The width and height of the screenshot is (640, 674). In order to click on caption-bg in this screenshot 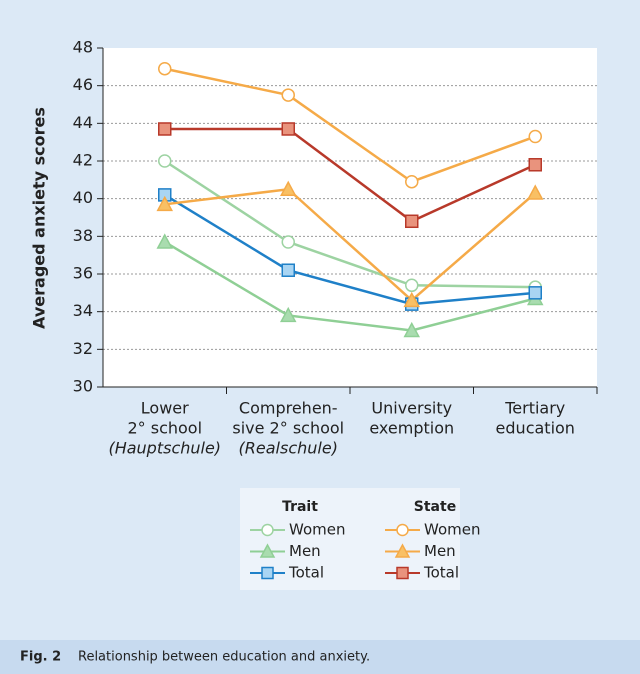, I will do `click(320, 657)`.